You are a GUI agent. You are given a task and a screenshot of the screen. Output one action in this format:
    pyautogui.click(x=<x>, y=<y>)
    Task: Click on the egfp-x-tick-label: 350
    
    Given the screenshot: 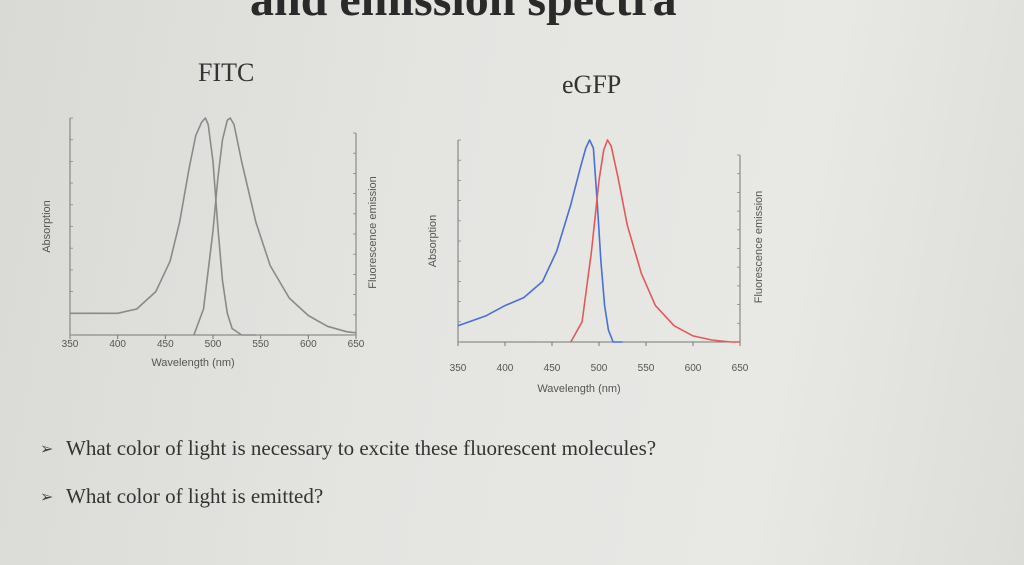 What is the action you would take?
    pyautogui.click(x=458, y=368)
    